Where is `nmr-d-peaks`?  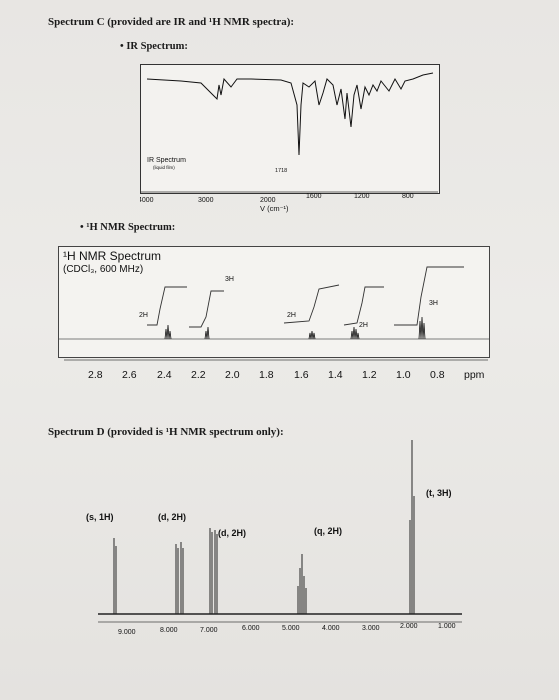
nmr-d-peaks is located at coordinates (264, 527).